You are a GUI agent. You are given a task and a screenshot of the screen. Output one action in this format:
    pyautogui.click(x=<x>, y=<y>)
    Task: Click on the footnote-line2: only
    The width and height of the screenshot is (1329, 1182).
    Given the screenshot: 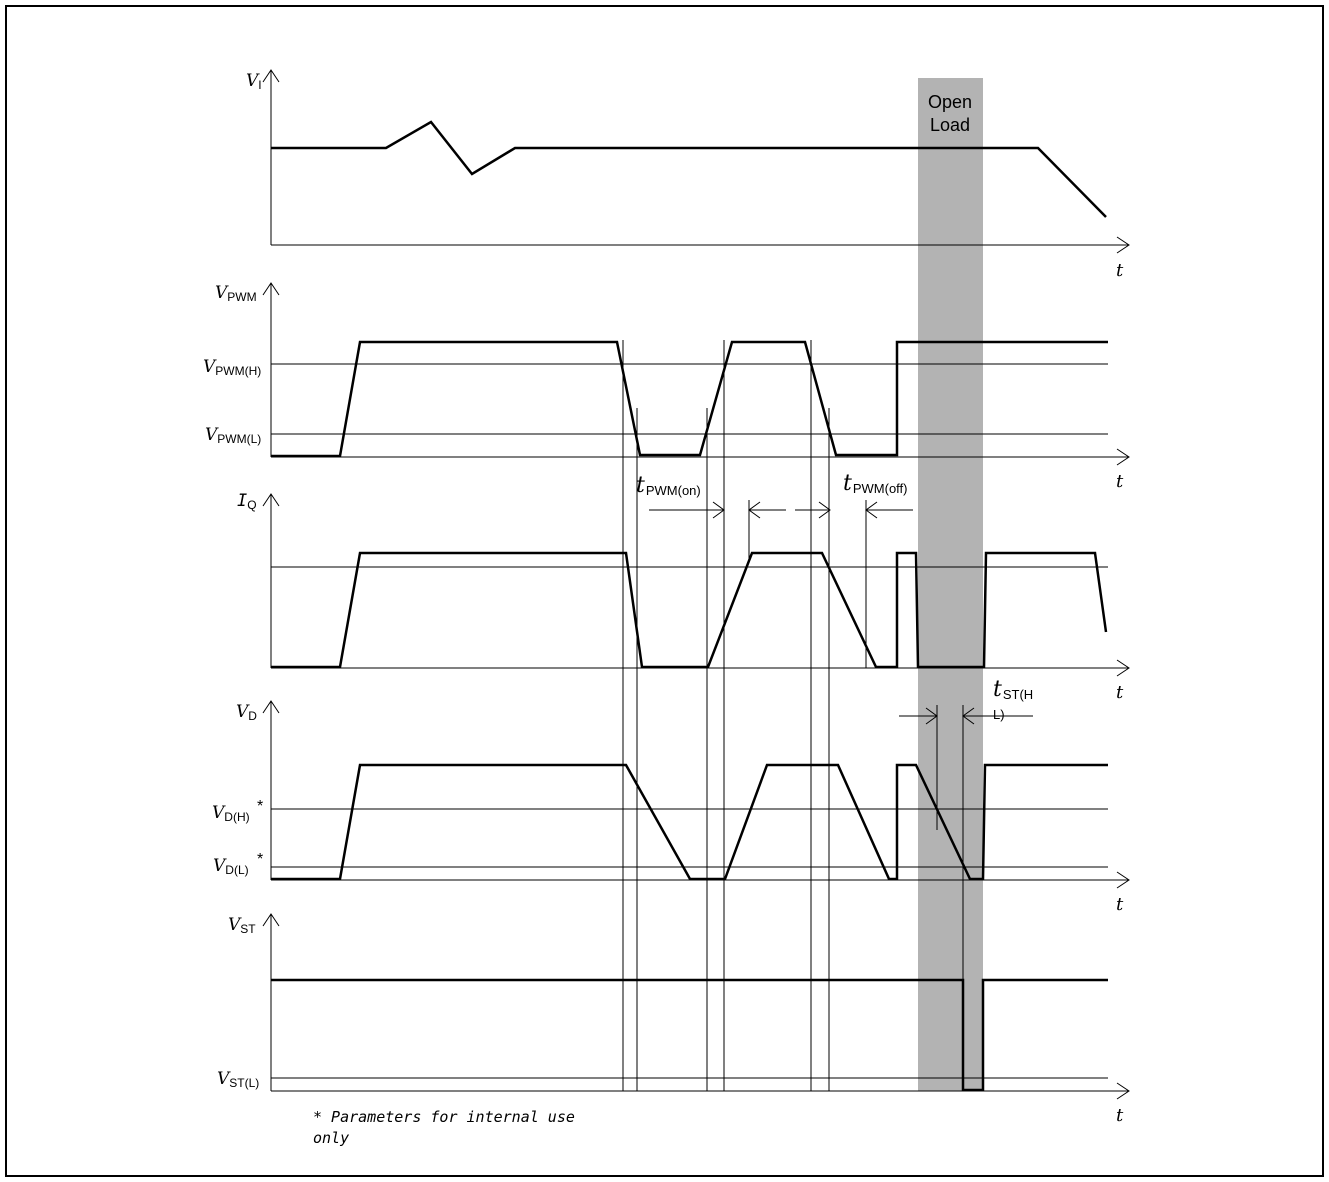 What is the action you would take?
    pyautogui.click(x=331, y=1138)
    